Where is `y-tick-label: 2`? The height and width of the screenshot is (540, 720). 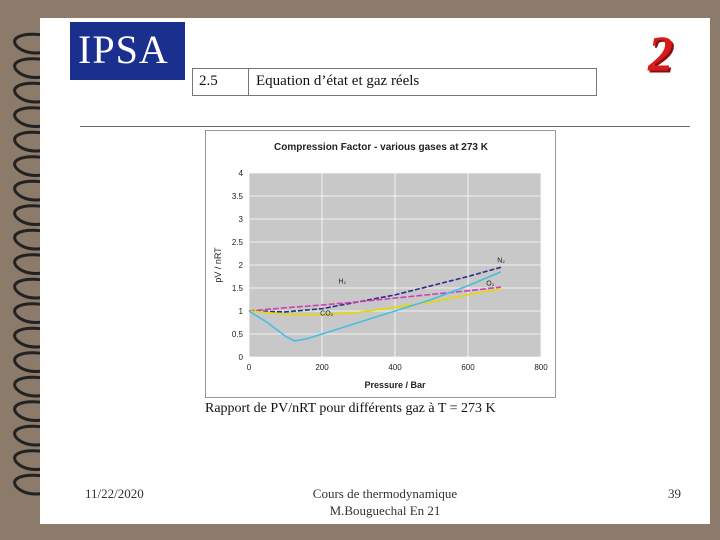
y-tick-label: 2 is located at coordinates (241, 265).